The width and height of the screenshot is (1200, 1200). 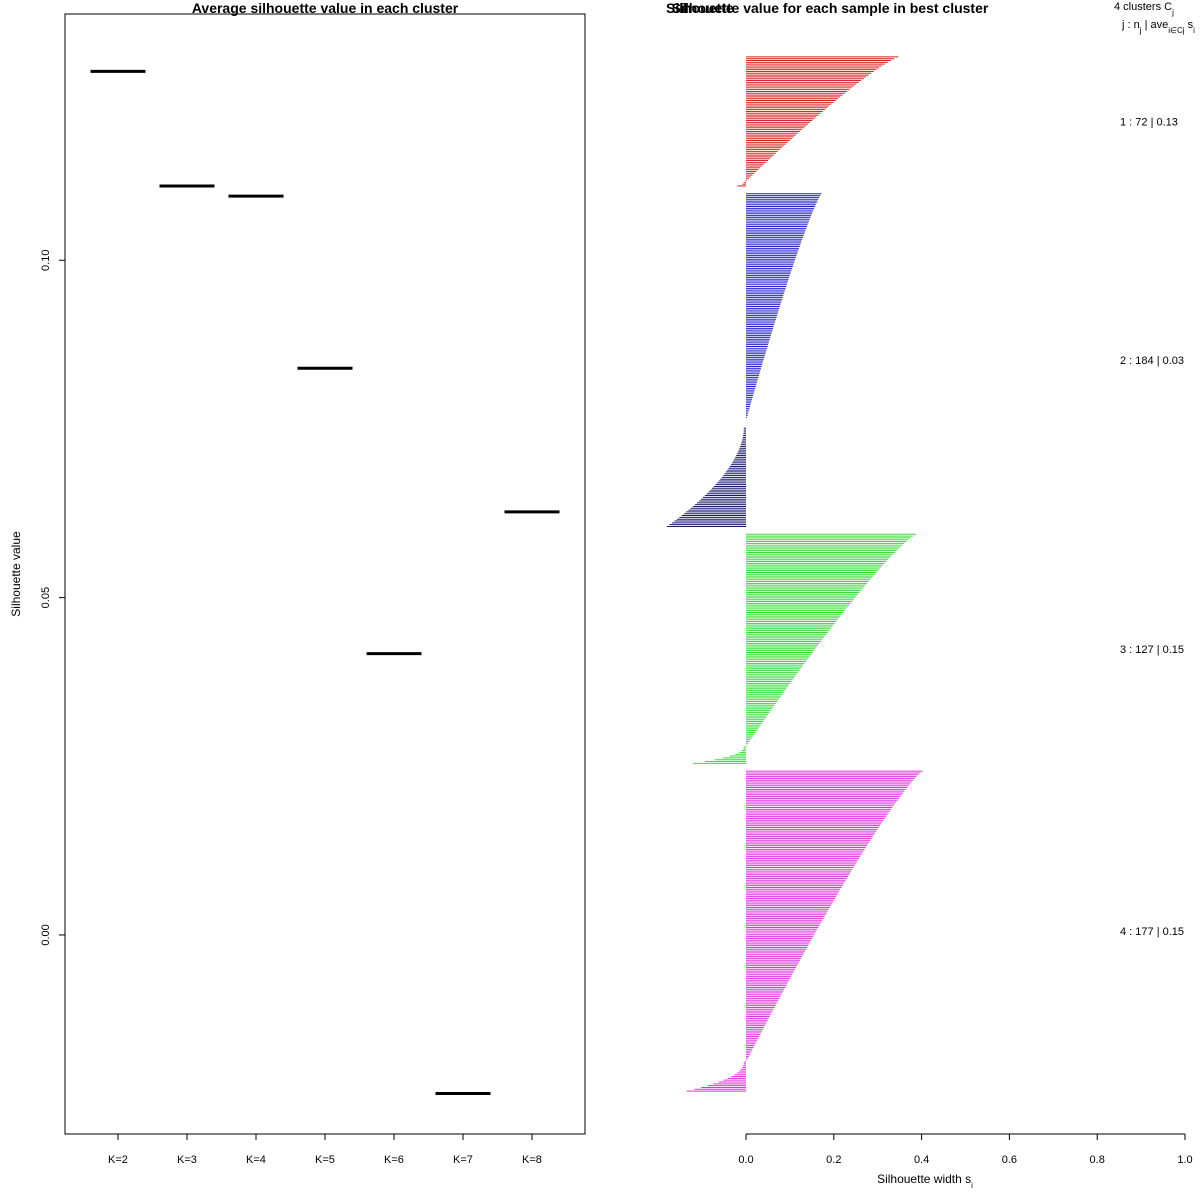 What do you see at coordinates (1097, 1160) in the screenshot?
I see `silhouette-x-tick-label: 0.8` at bounding box center [1097, 1160].